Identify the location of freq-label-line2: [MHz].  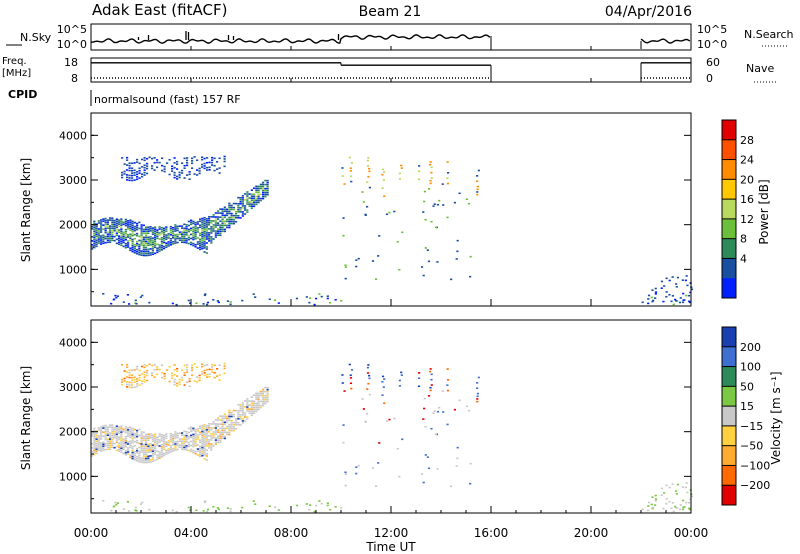
(16, 73).